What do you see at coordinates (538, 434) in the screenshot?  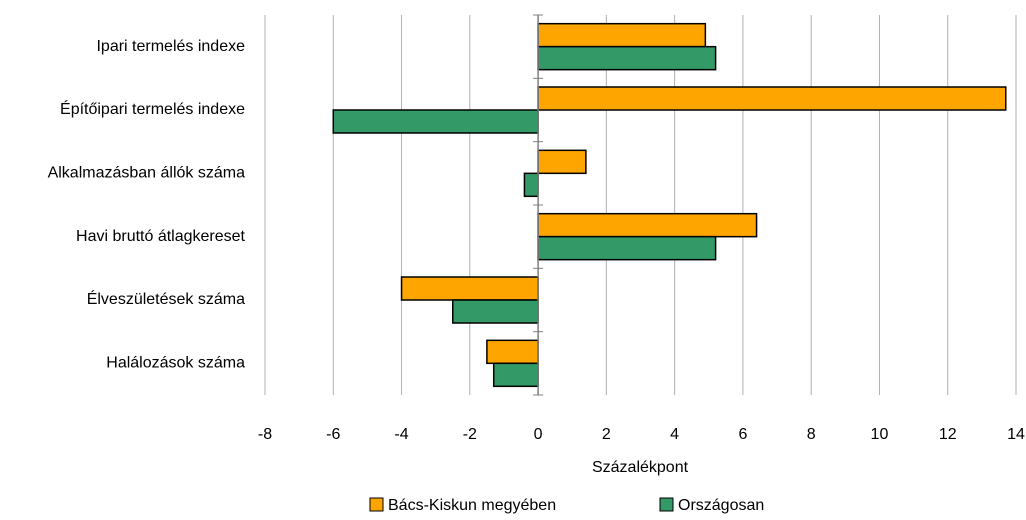 I see `x-tick-label: 0` at bounding box center [538, 434].